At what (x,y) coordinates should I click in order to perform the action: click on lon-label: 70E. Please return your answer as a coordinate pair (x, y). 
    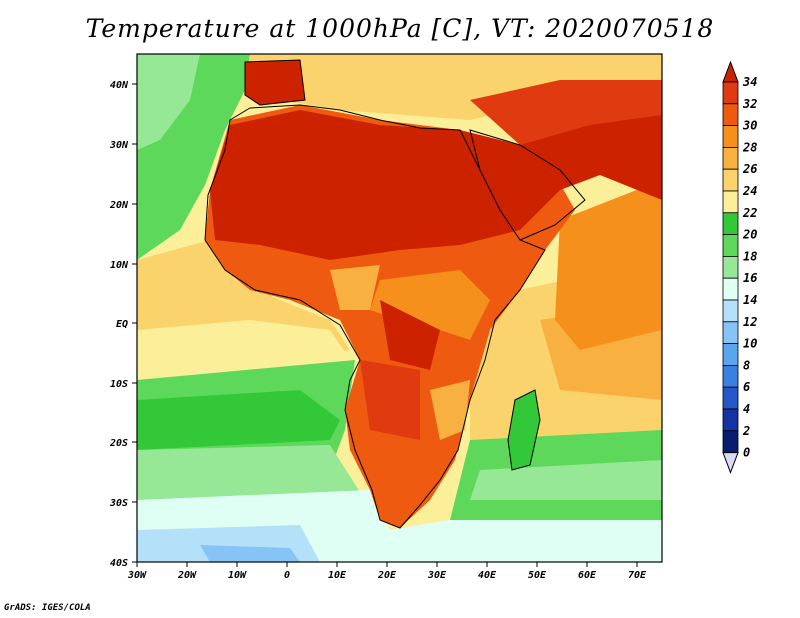
    Looking at the image, I should click on (637, 575).